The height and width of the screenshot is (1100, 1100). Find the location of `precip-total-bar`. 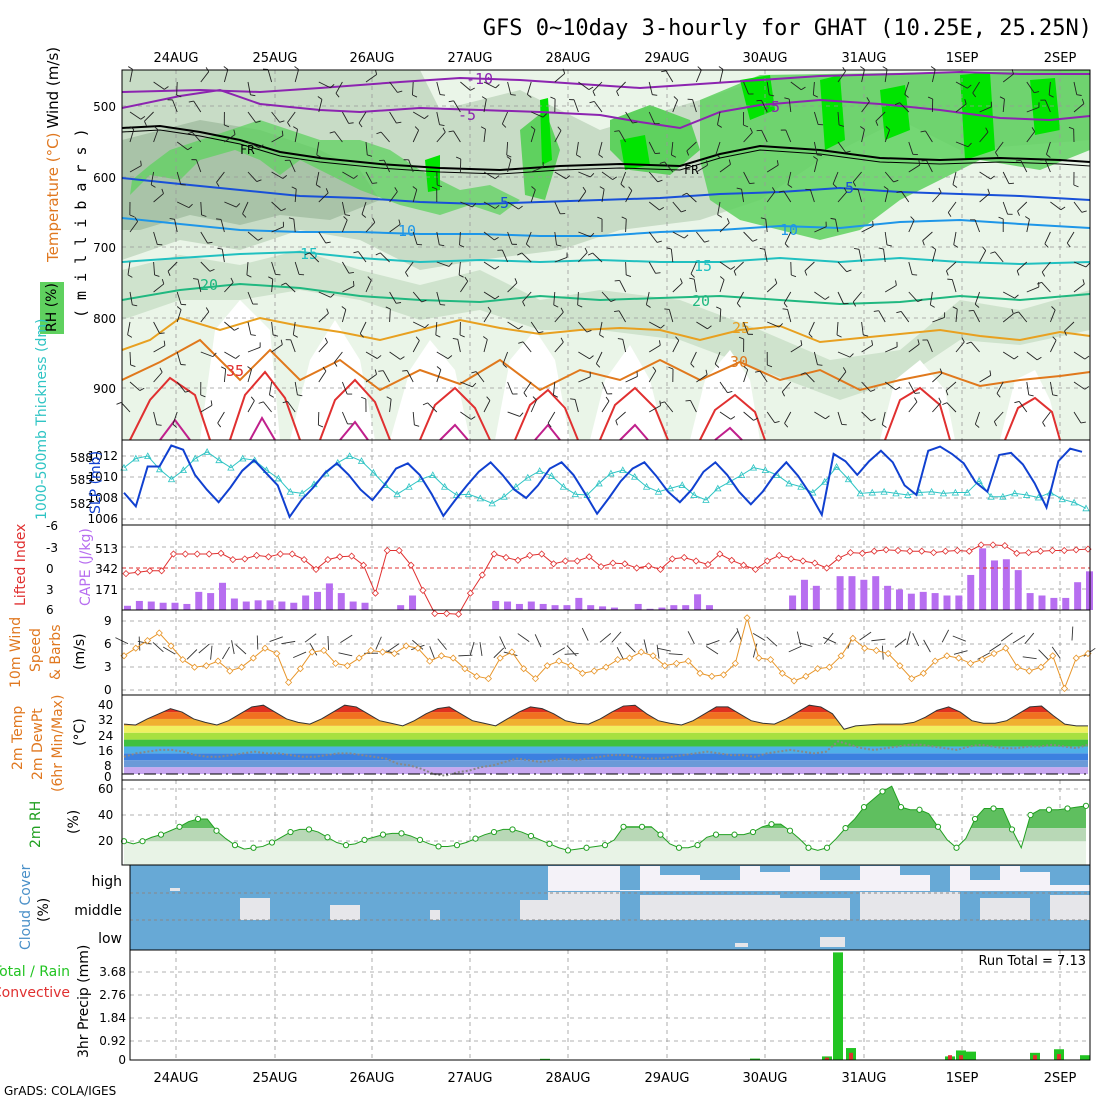

precip-total-bar is located at coordinates (838, 1006).